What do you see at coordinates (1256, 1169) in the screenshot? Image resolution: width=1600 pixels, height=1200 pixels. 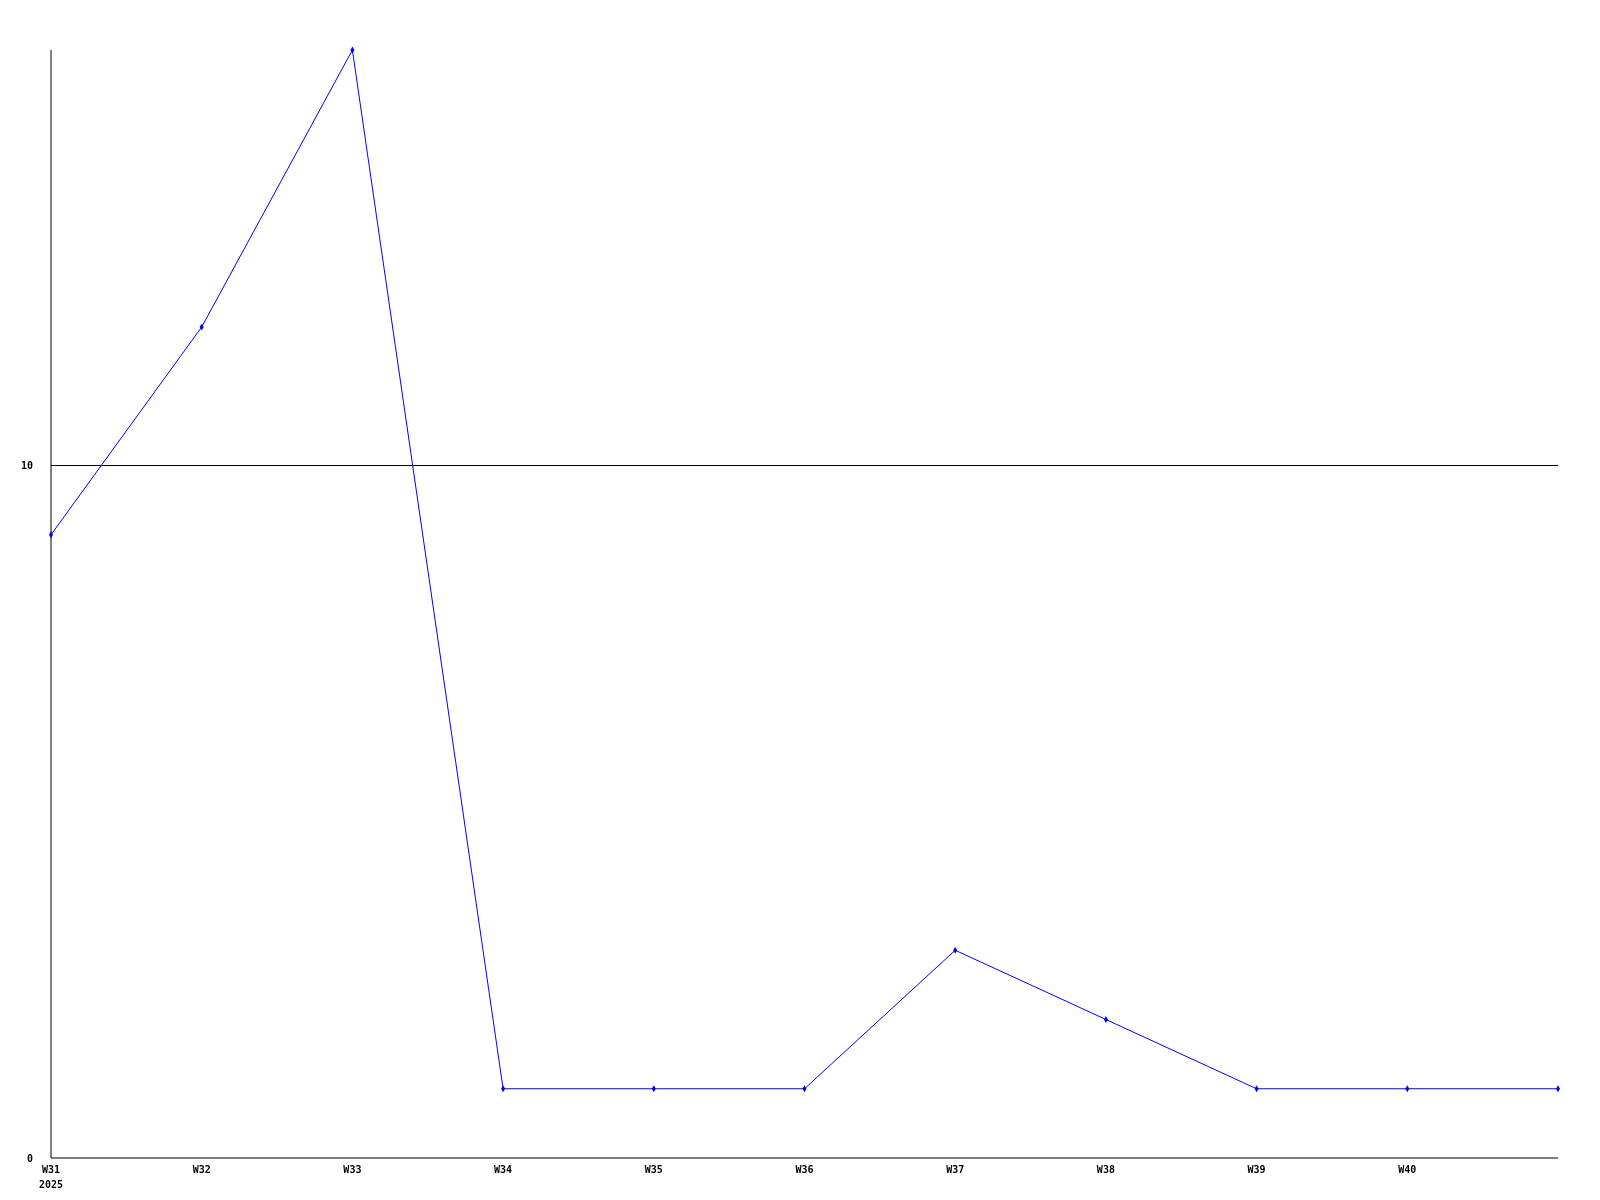 I see `x-tick-label: W39` at bounding box center [1256, 1169].